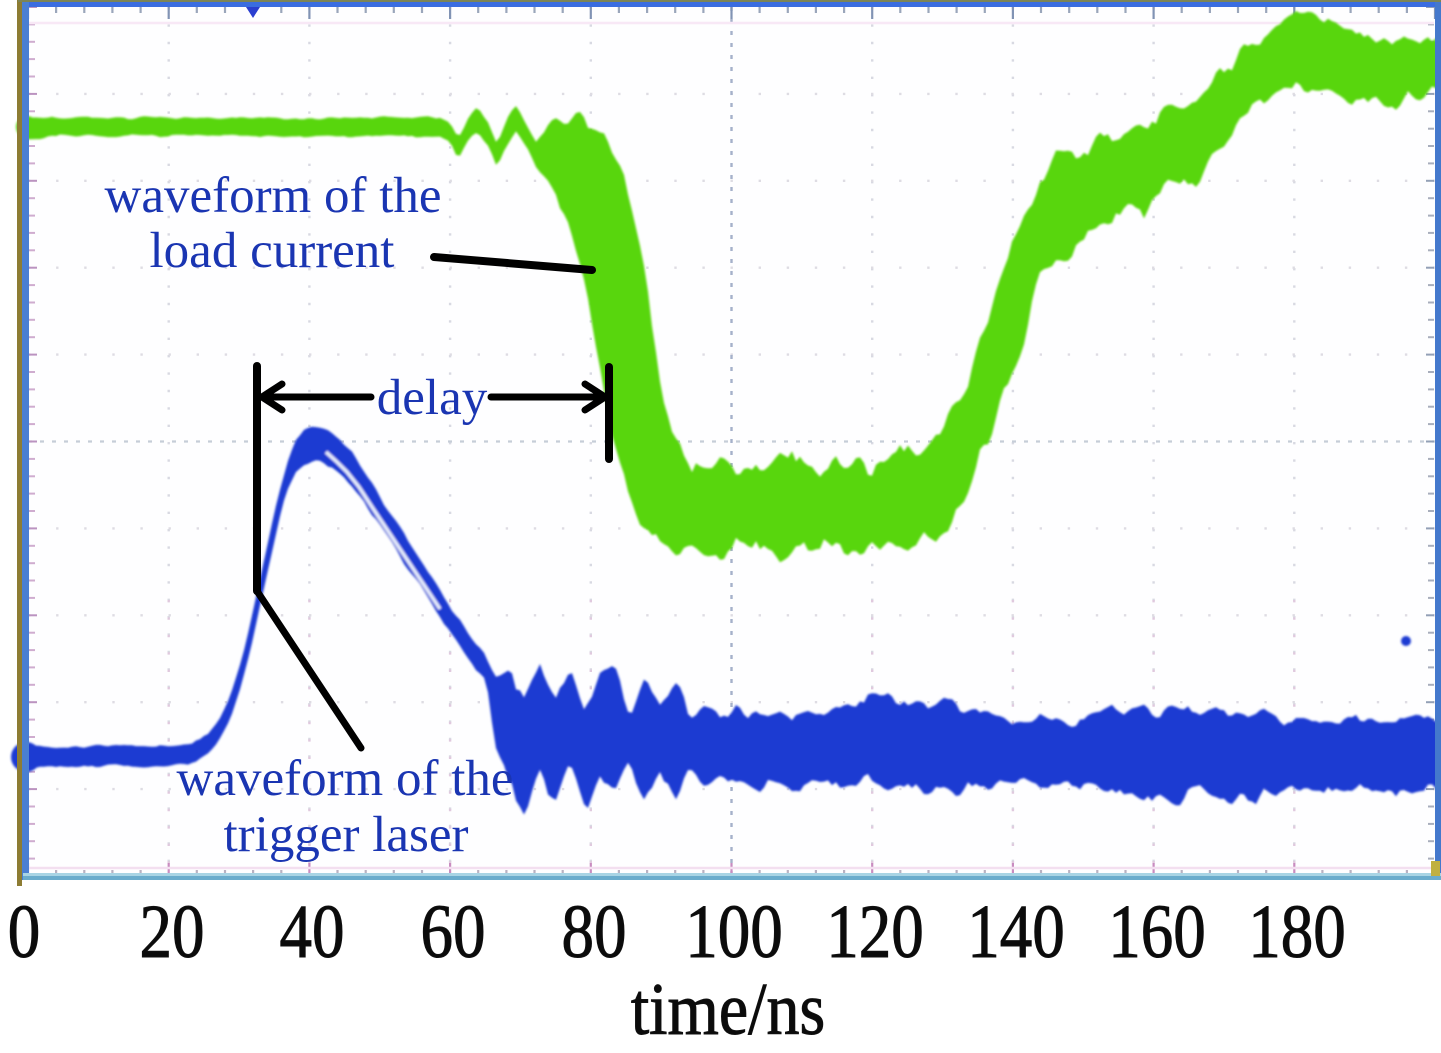 This screenshot has width=1441, height=1053. Describe the element at coordinates (272, 251) in the screenshot. I see `svg-text: load current` at that location.